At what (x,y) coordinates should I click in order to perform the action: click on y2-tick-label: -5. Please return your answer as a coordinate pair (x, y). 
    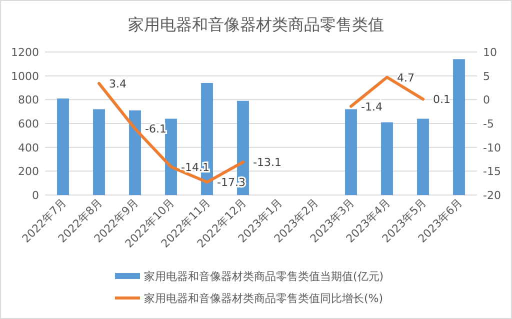
    Looking at the image, I should click on (488, 124).